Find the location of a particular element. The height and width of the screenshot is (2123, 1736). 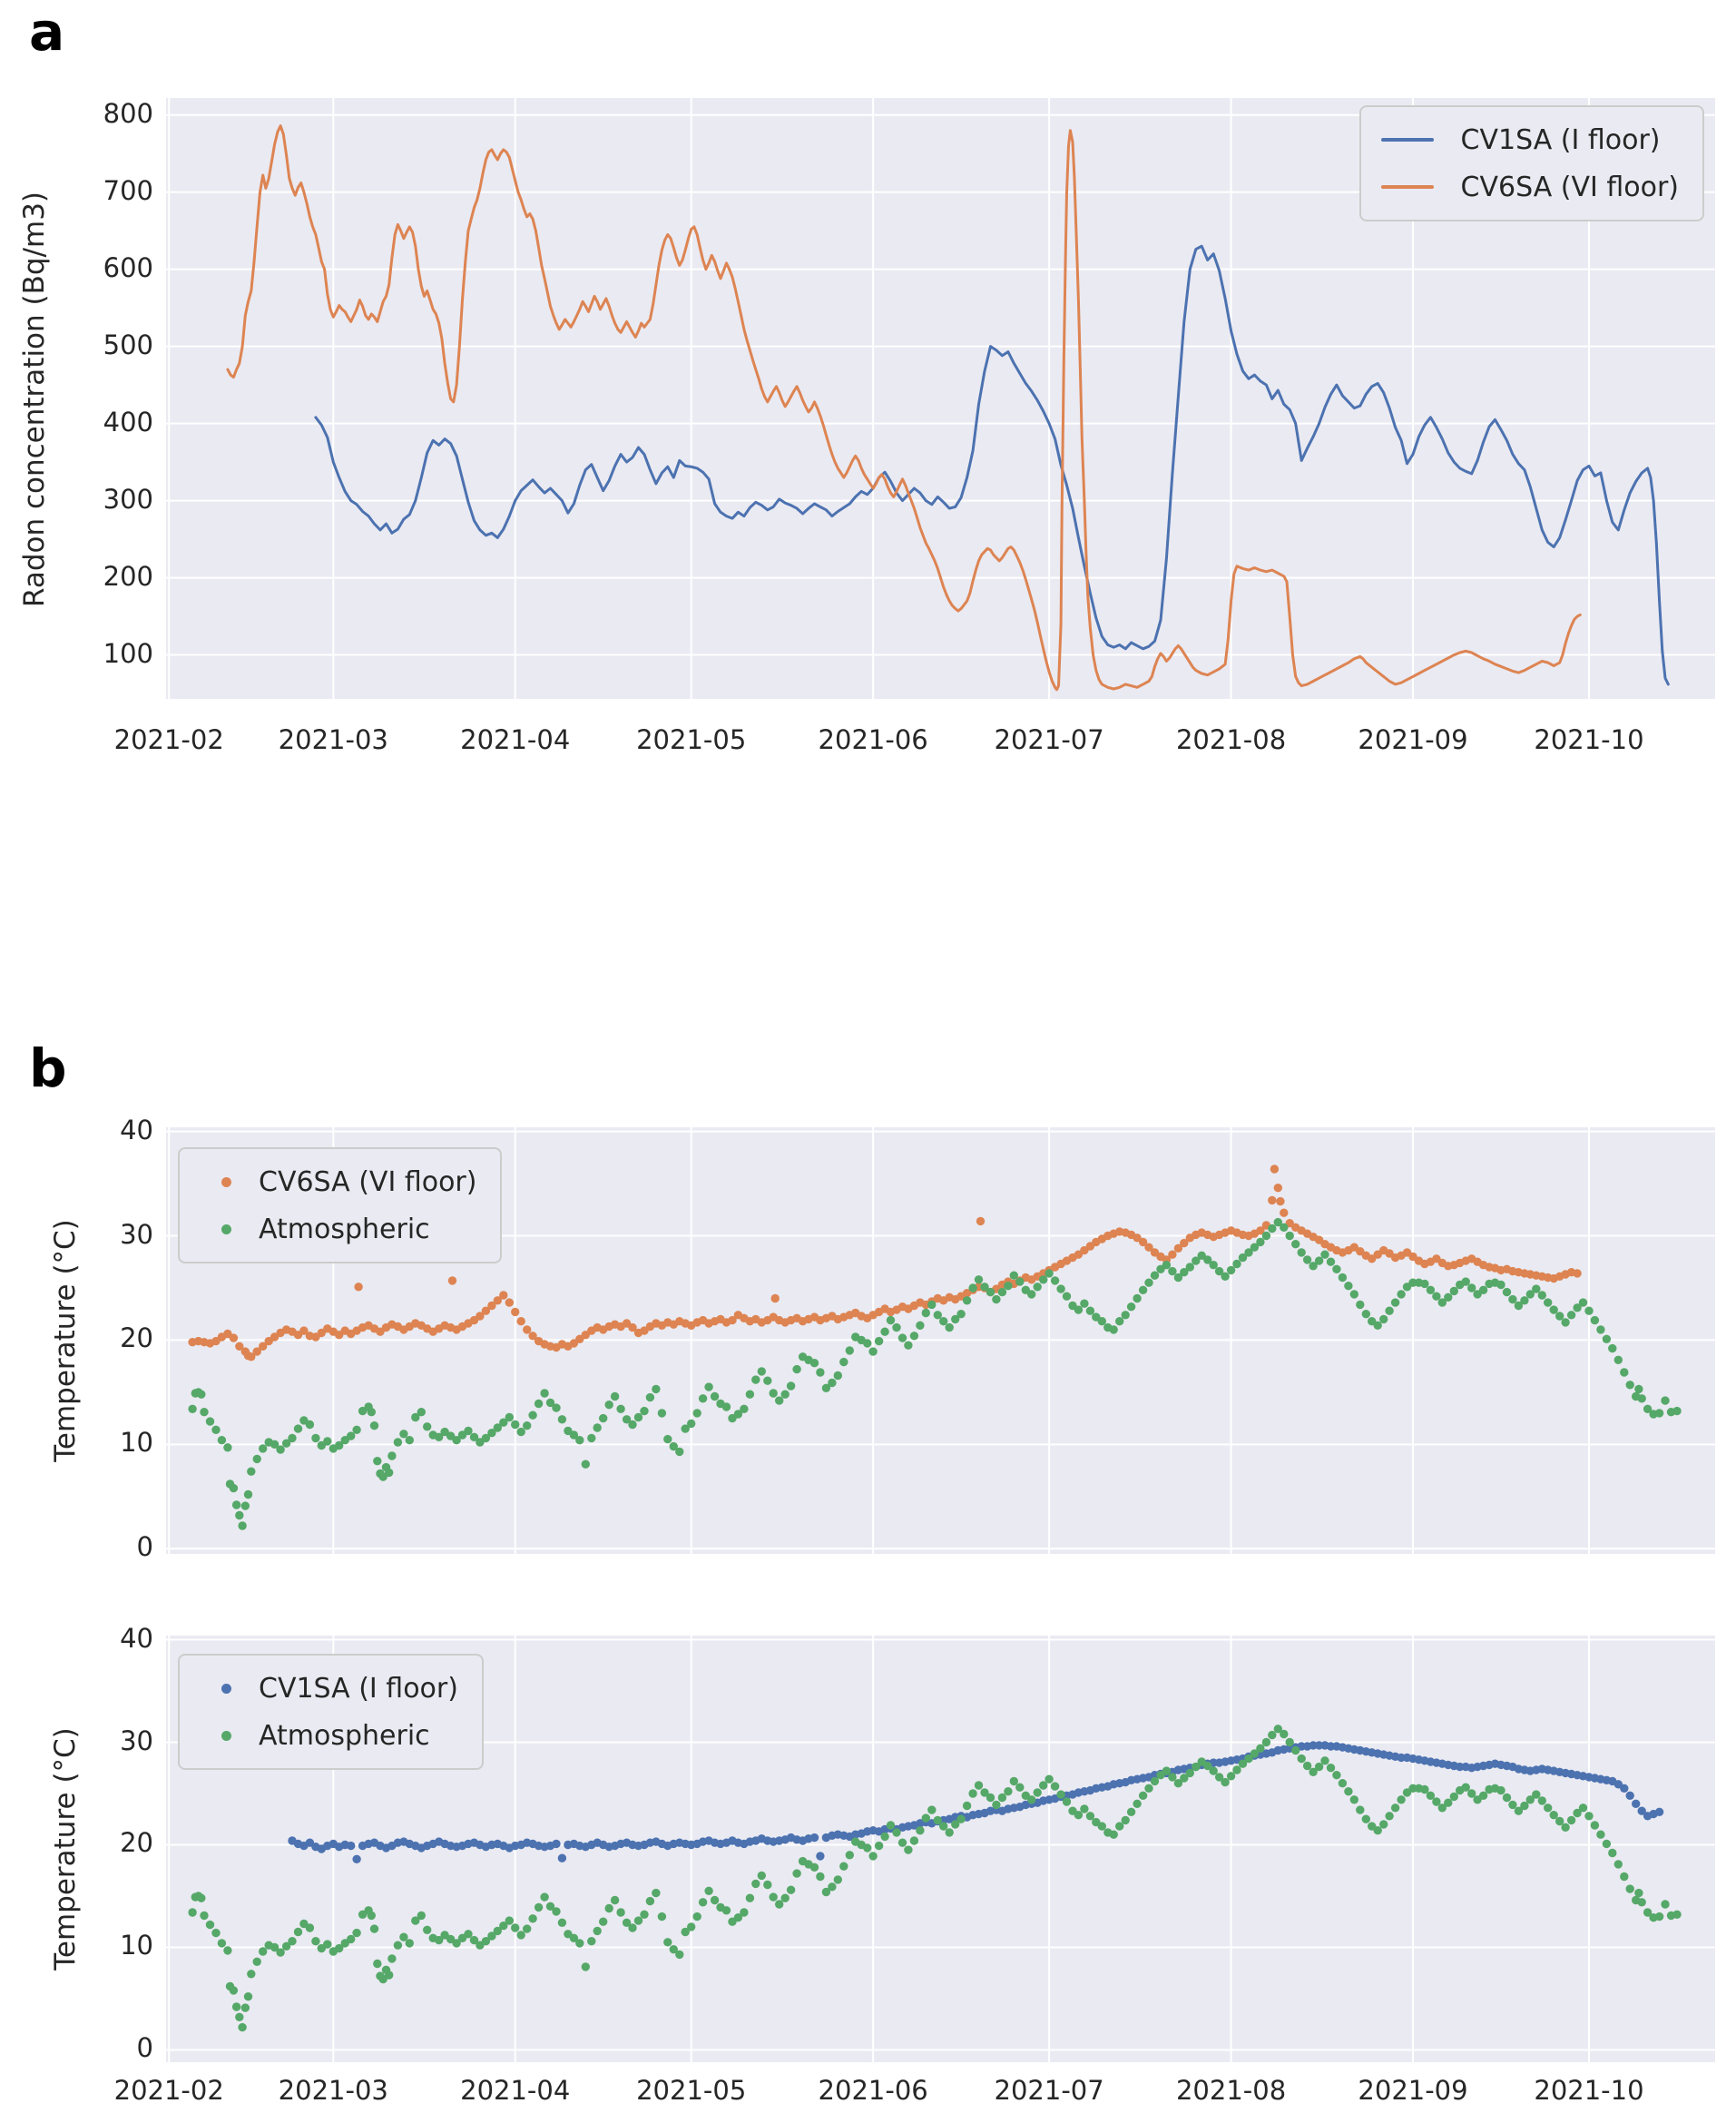

x-tick-label: 2021-04 is located at coordinates (515, 739).